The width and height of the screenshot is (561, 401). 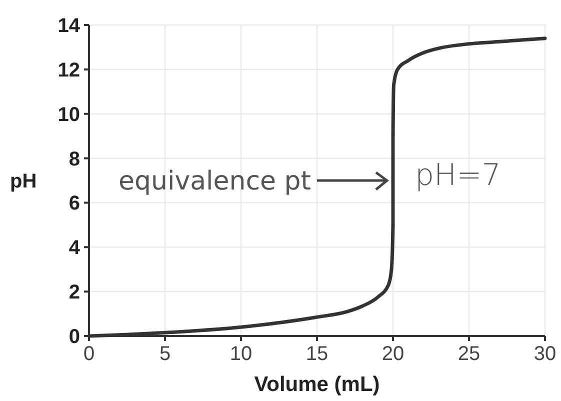 I want to click on x-tick-label: 15, so click(x=317, y=354).